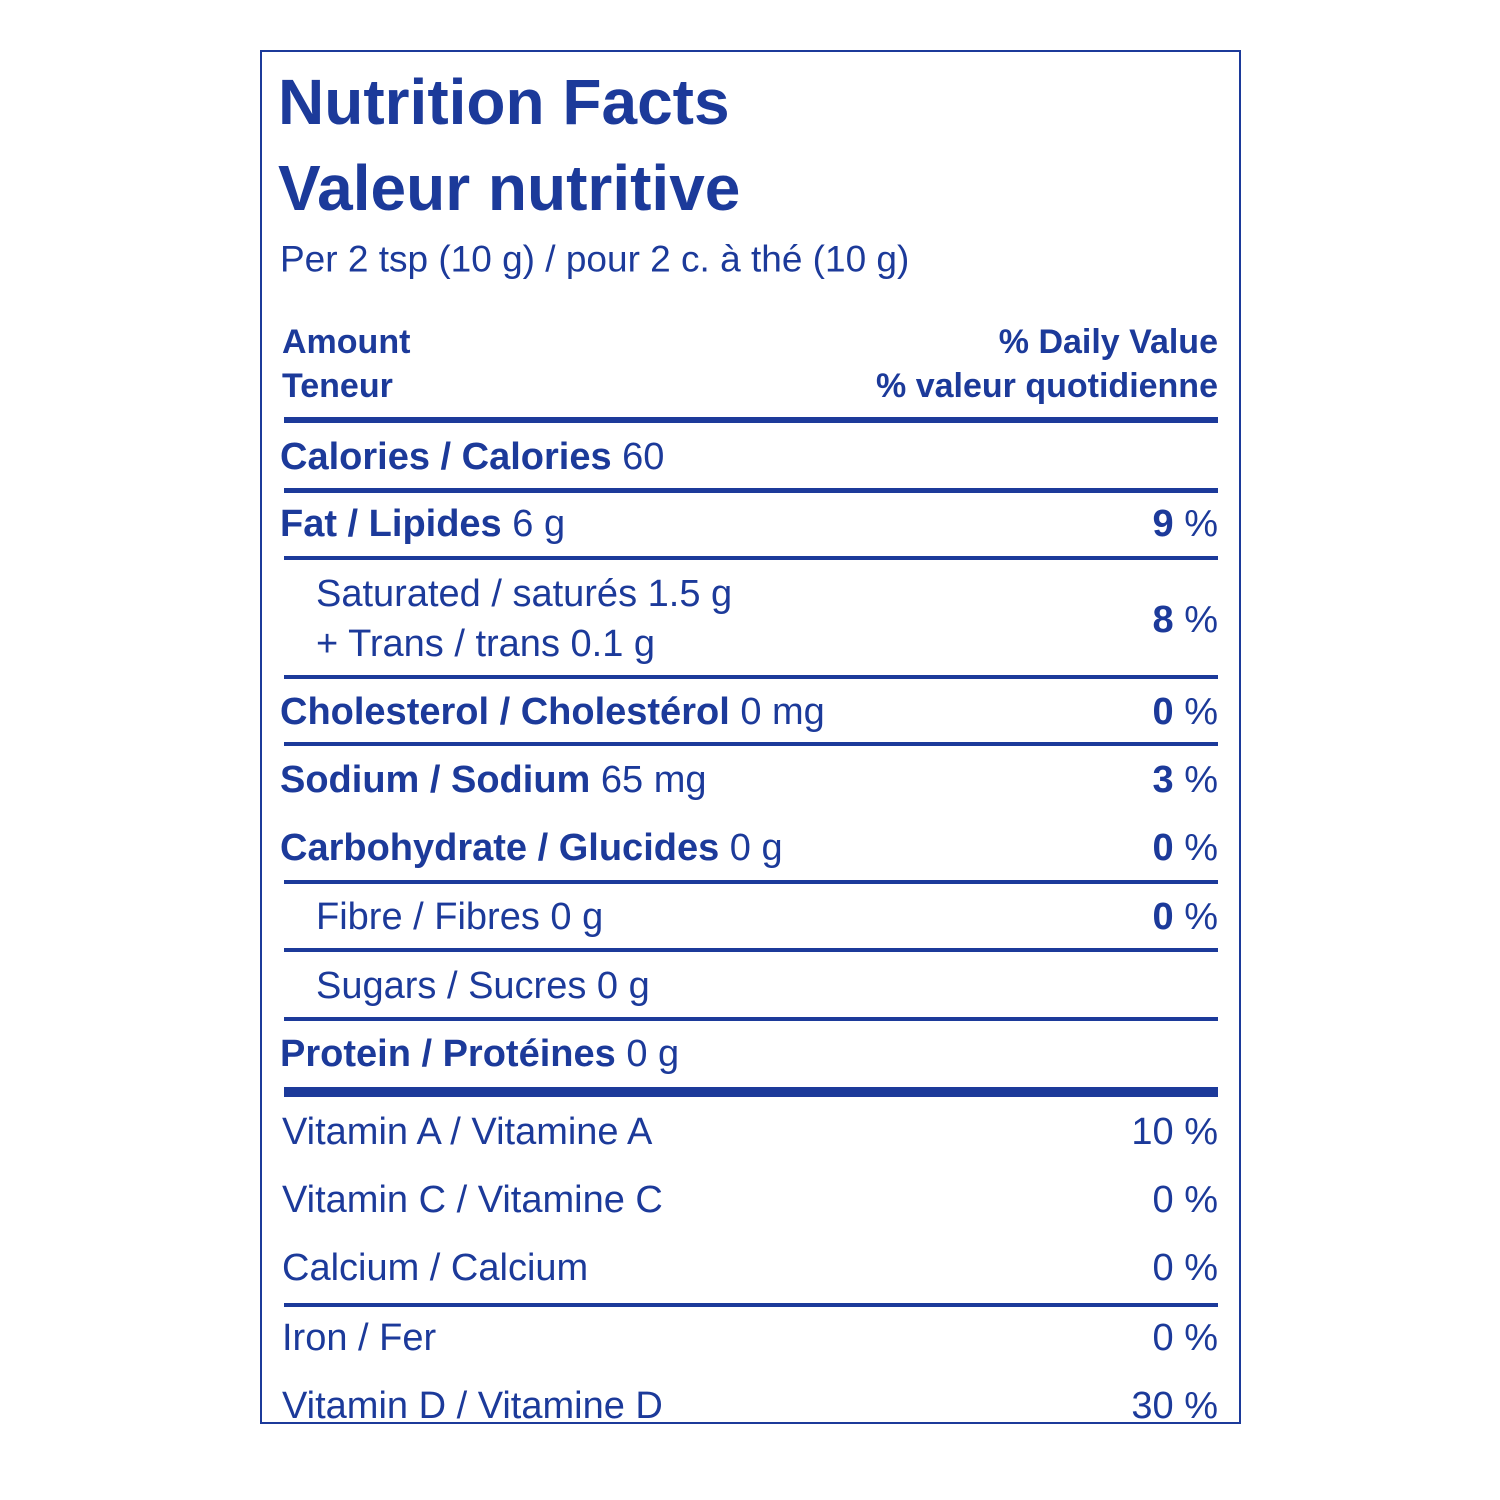  I want to click on nutrient-name: Sugars / Sucres, so click(451, 986).